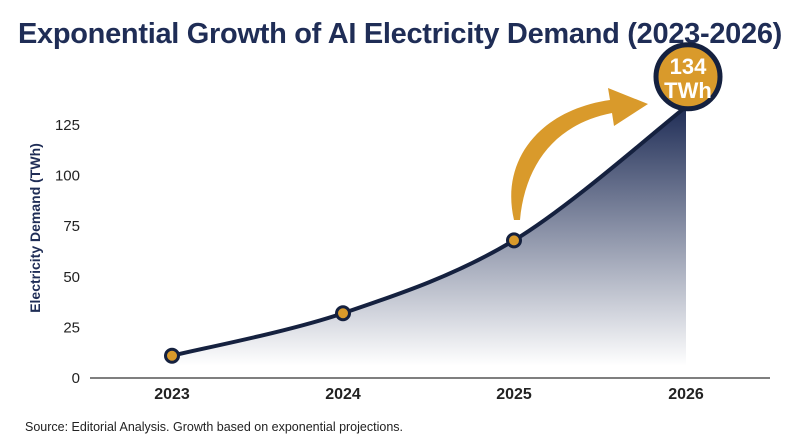 The image size is (800, 447). What do you see at coordinates (67, 176) in the screenshot?
I see `y-tick-label: 100` at bounding box center [67, 176].